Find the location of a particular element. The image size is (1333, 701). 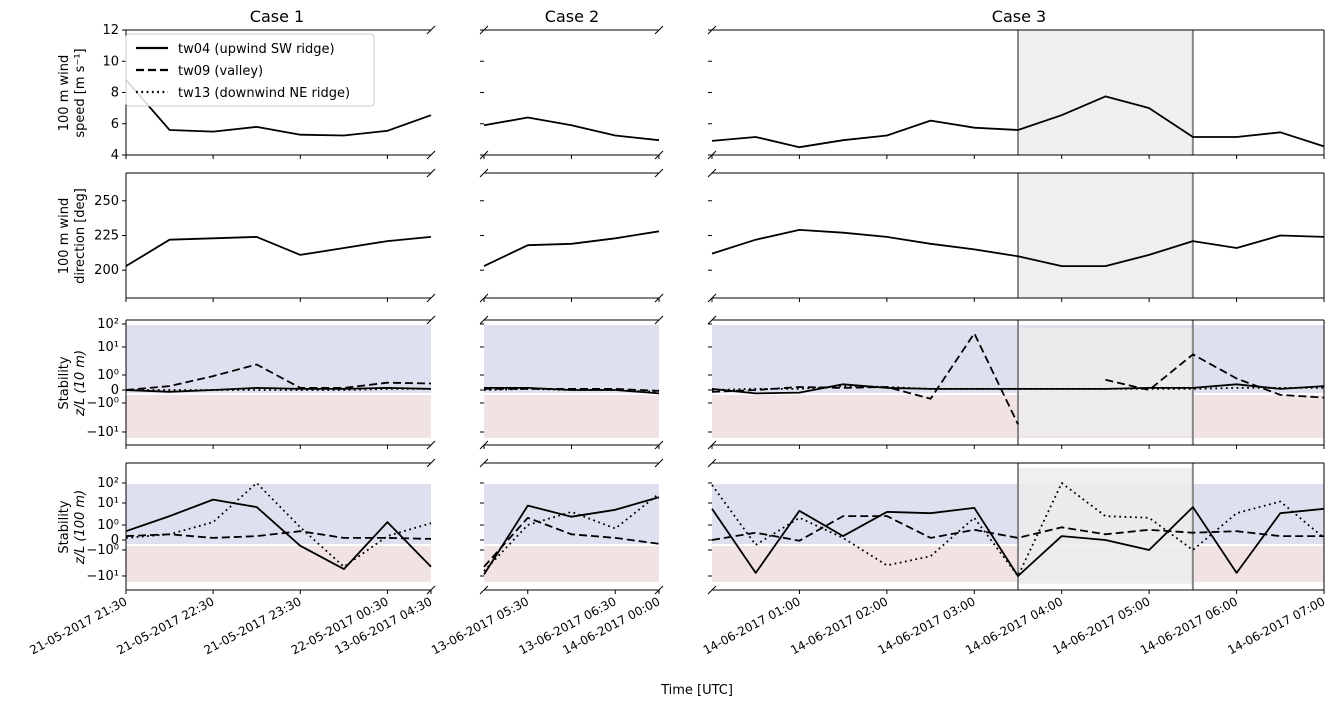

ylabel-stab10-line2: z/L (10 m) is located at coordinates (80, 383).